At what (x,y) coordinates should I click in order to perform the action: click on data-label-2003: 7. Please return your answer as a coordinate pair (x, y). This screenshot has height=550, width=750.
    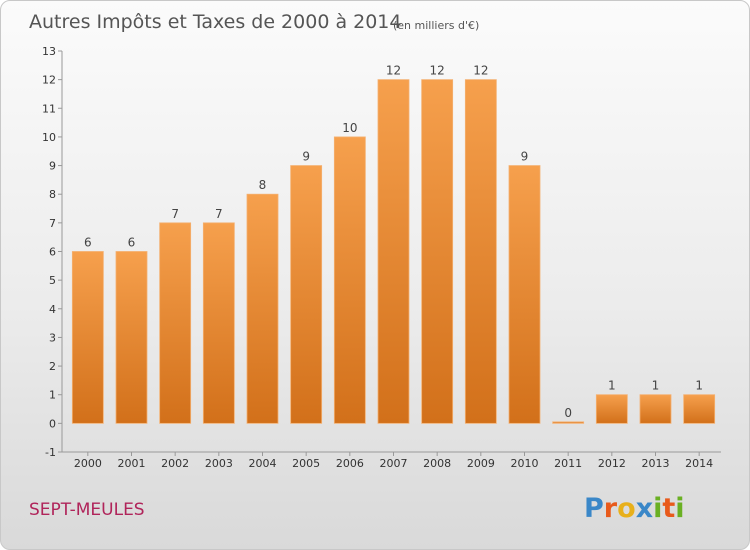
    Looking at the image, I should click on (219, 214).